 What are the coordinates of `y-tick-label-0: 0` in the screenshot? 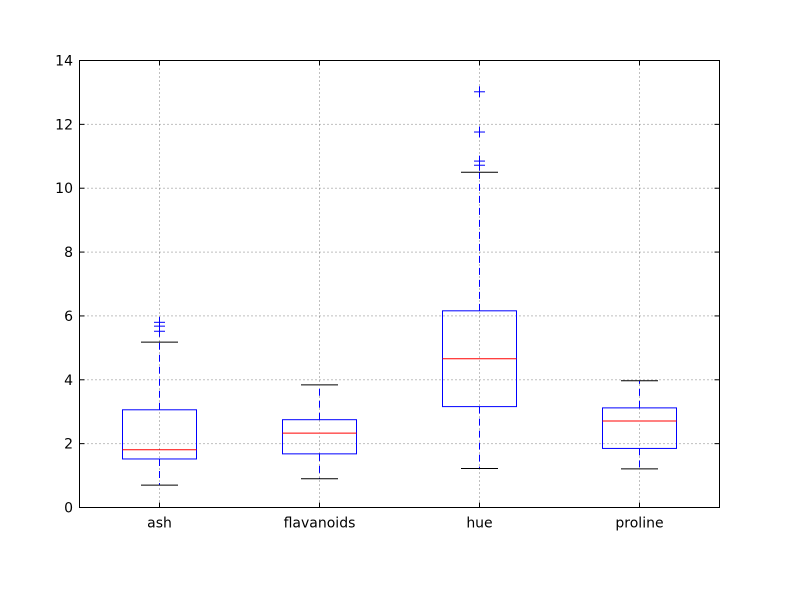 It's located at (68, 509).